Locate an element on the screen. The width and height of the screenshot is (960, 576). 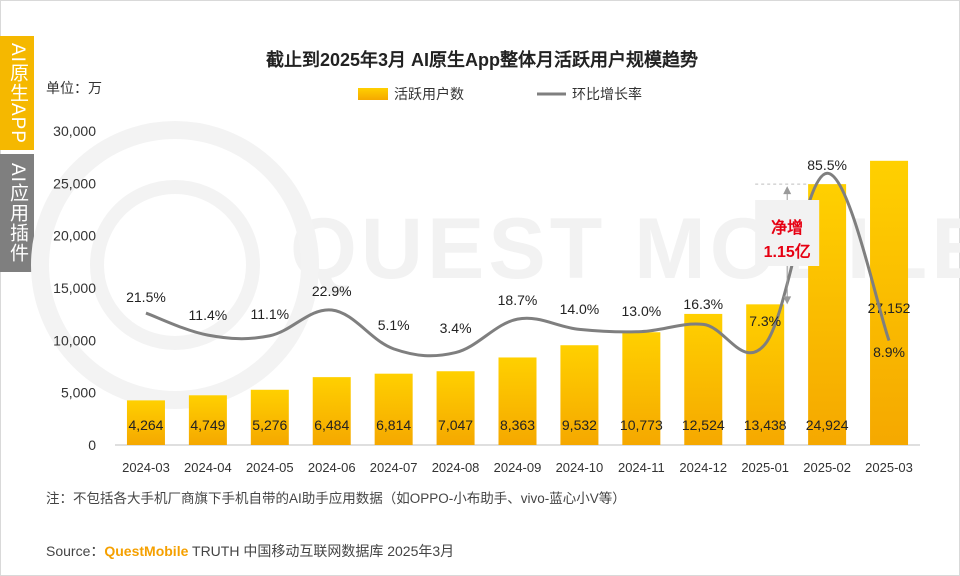
x-tick-label: 2024-09 is located at coordinates (518, 467).